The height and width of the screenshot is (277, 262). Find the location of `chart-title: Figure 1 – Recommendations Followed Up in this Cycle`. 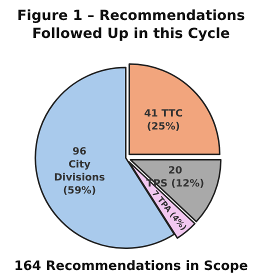

chart-title: Figure 1 – Recommendations Followed Up in this Cycle is located at coordinates (131, 25).